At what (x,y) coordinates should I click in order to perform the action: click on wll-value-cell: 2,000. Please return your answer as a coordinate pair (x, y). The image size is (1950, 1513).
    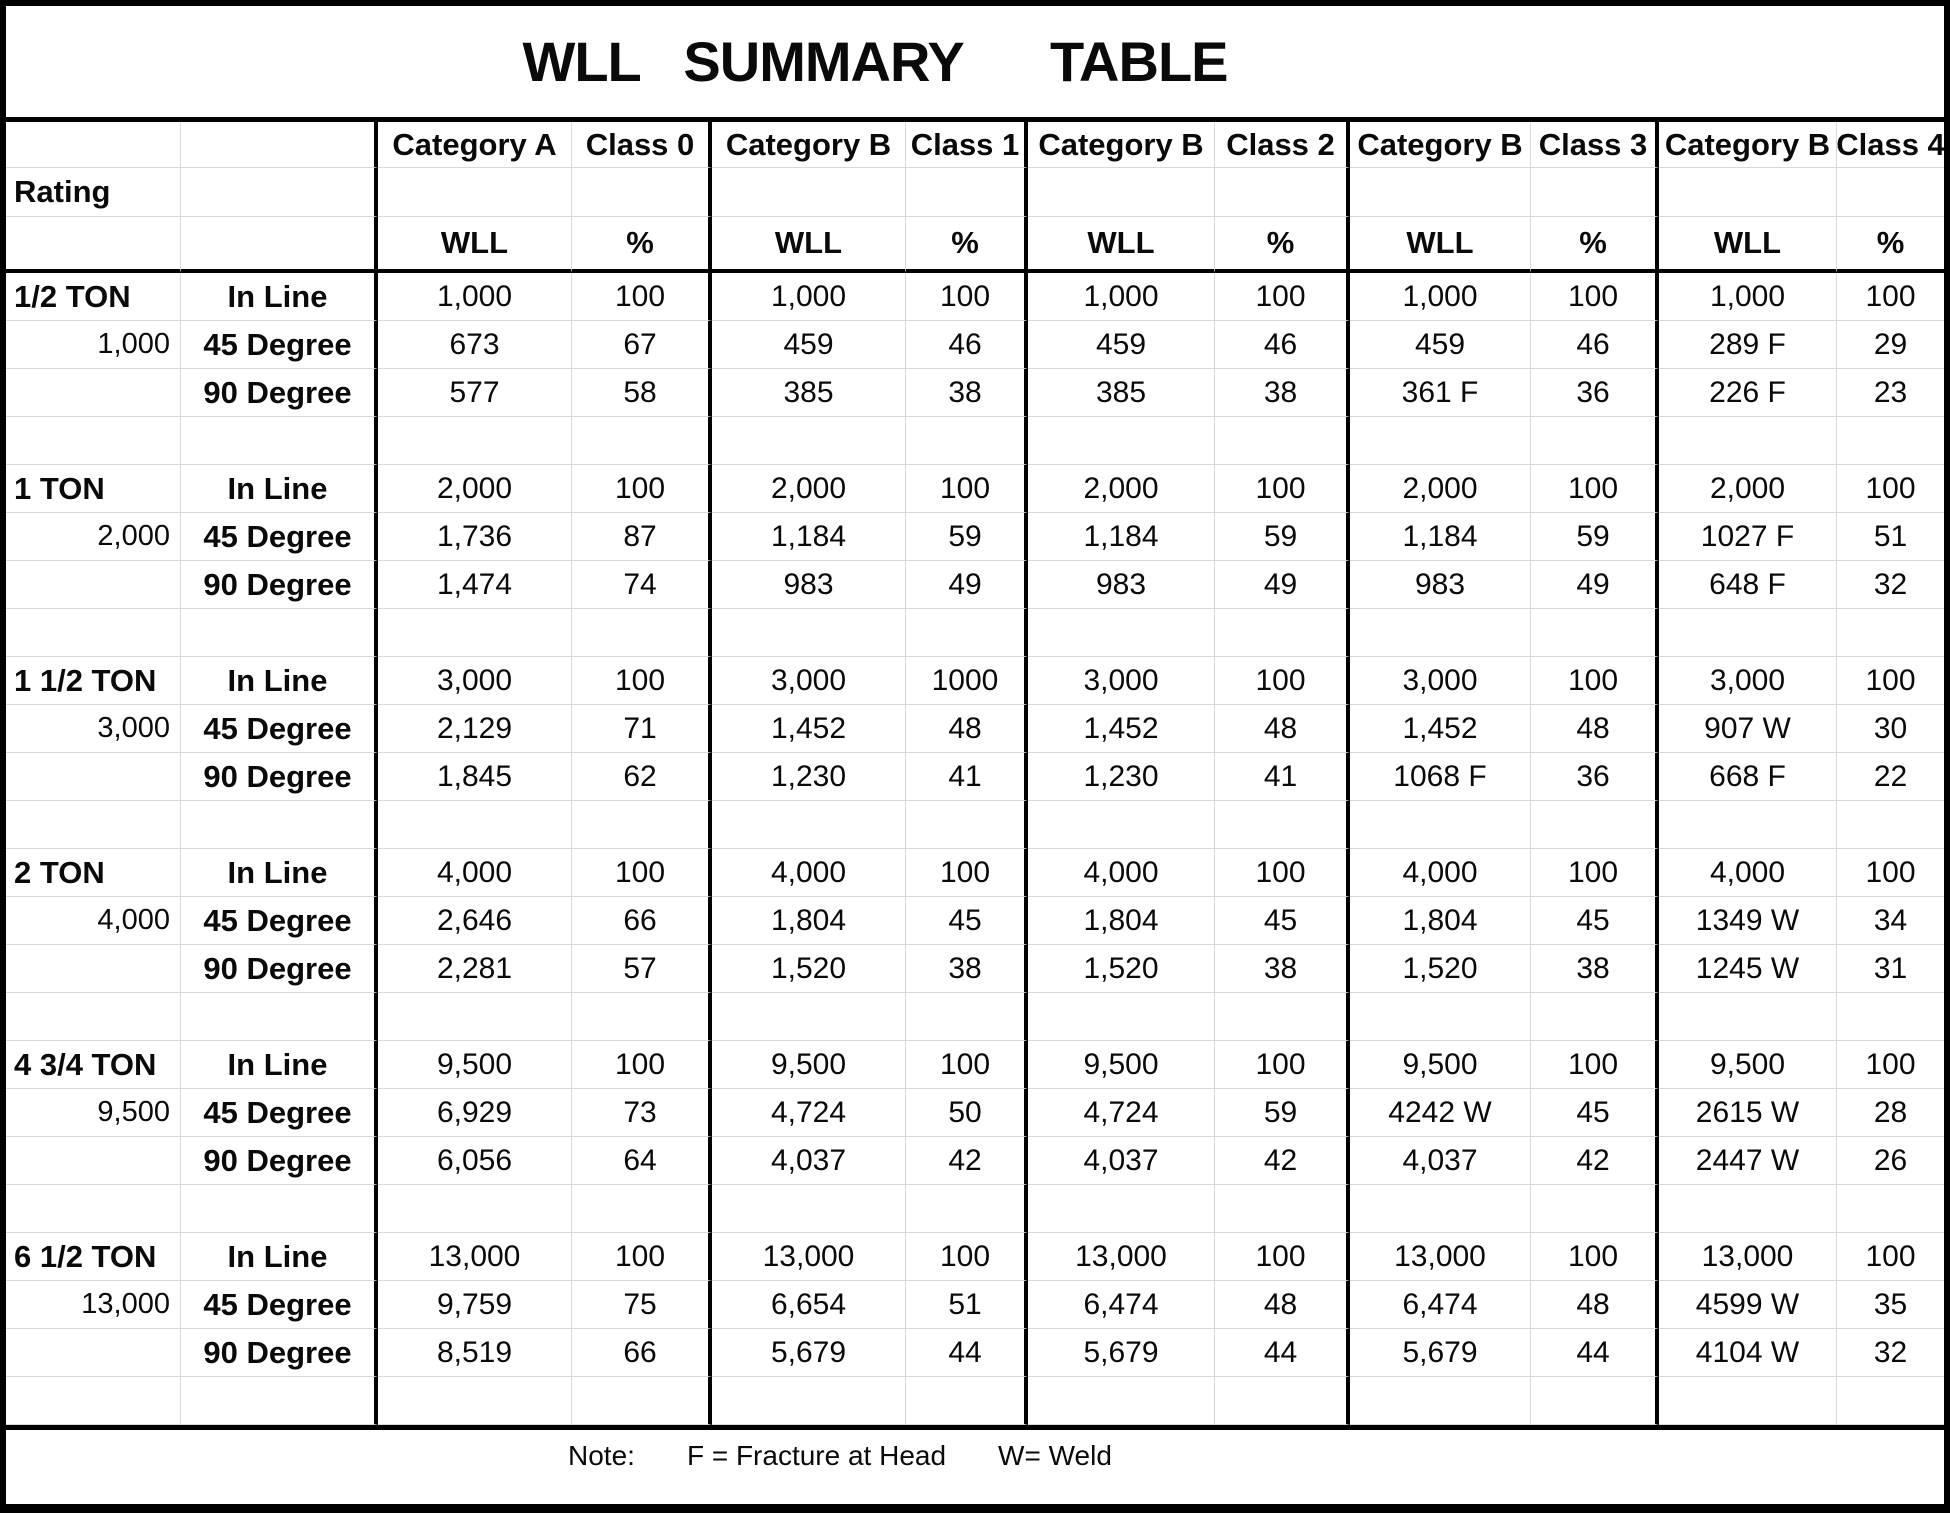
    Looking at the image, I should click on (1121, 489).